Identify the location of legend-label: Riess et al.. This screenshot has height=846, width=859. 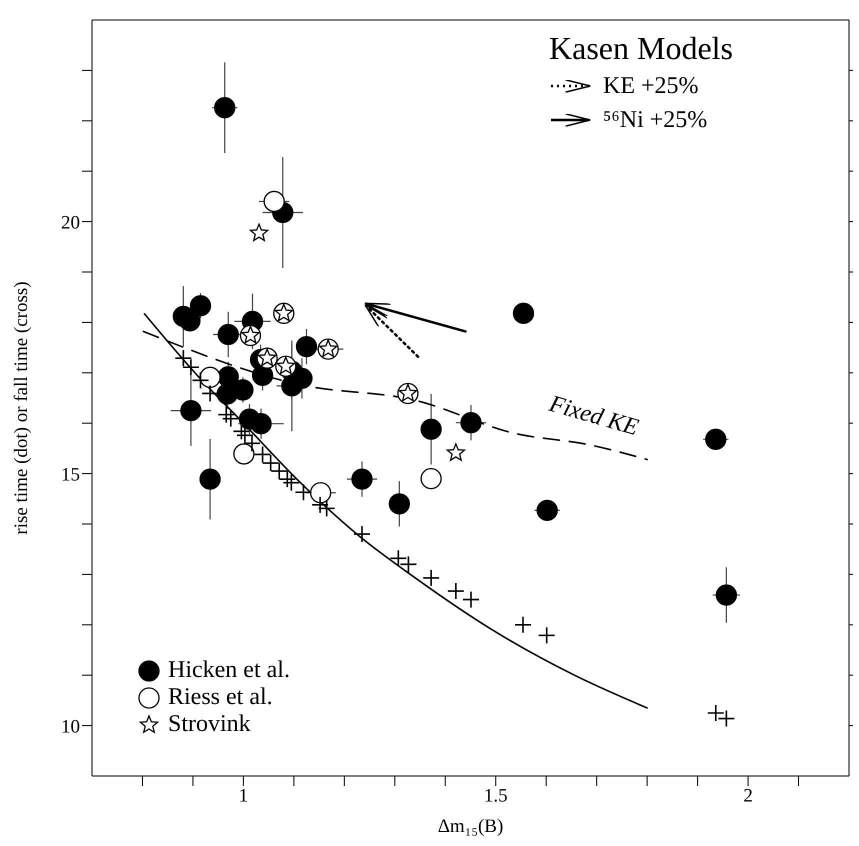
(220, 697).